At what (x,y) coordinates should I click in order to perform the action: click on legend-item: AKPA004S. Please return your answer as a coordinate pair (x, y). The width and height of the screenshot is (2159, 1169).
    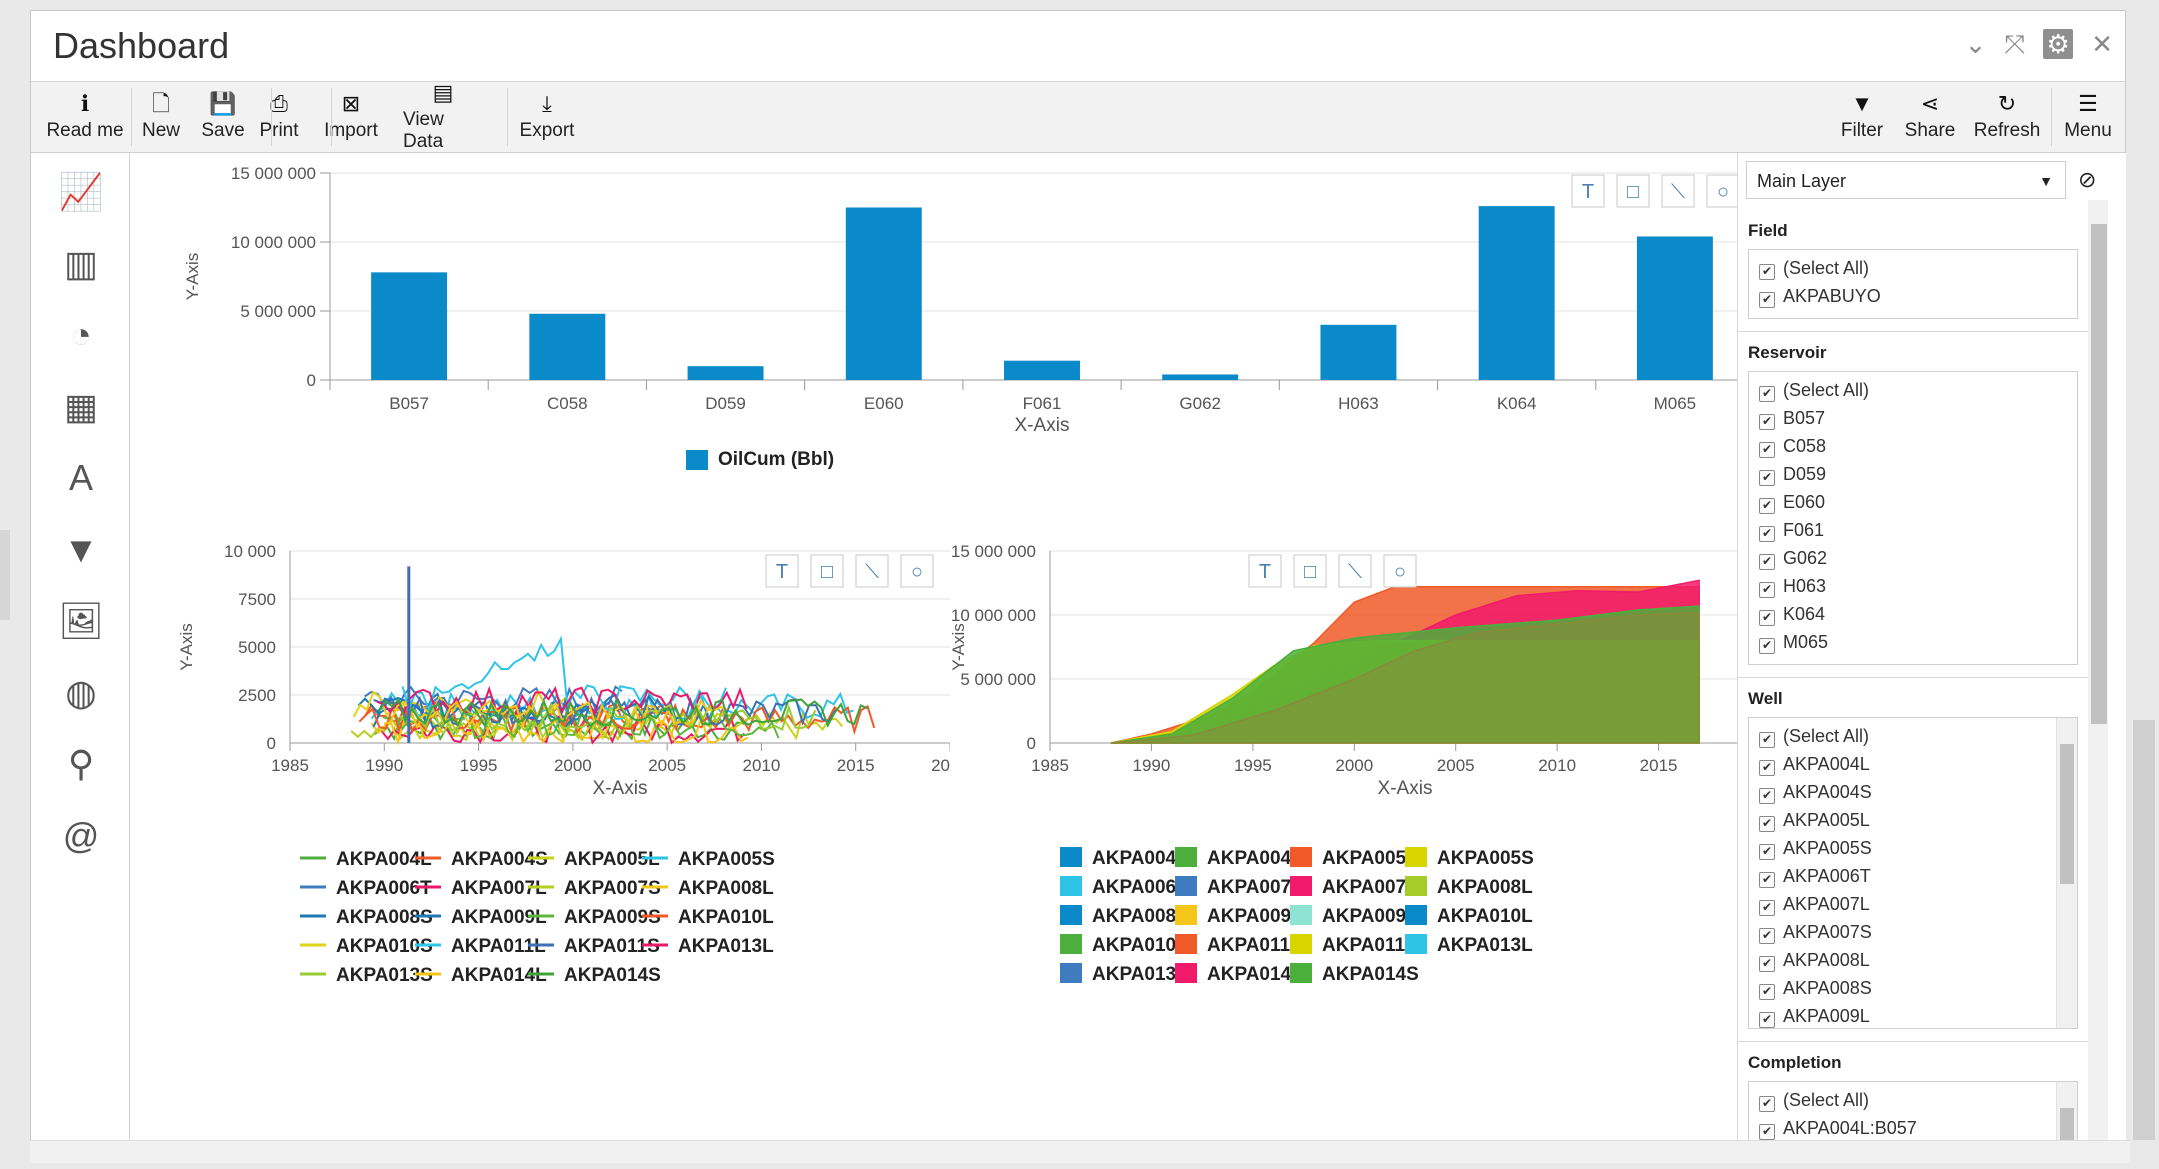
    Looking at the image, I should click on (1239, 858).